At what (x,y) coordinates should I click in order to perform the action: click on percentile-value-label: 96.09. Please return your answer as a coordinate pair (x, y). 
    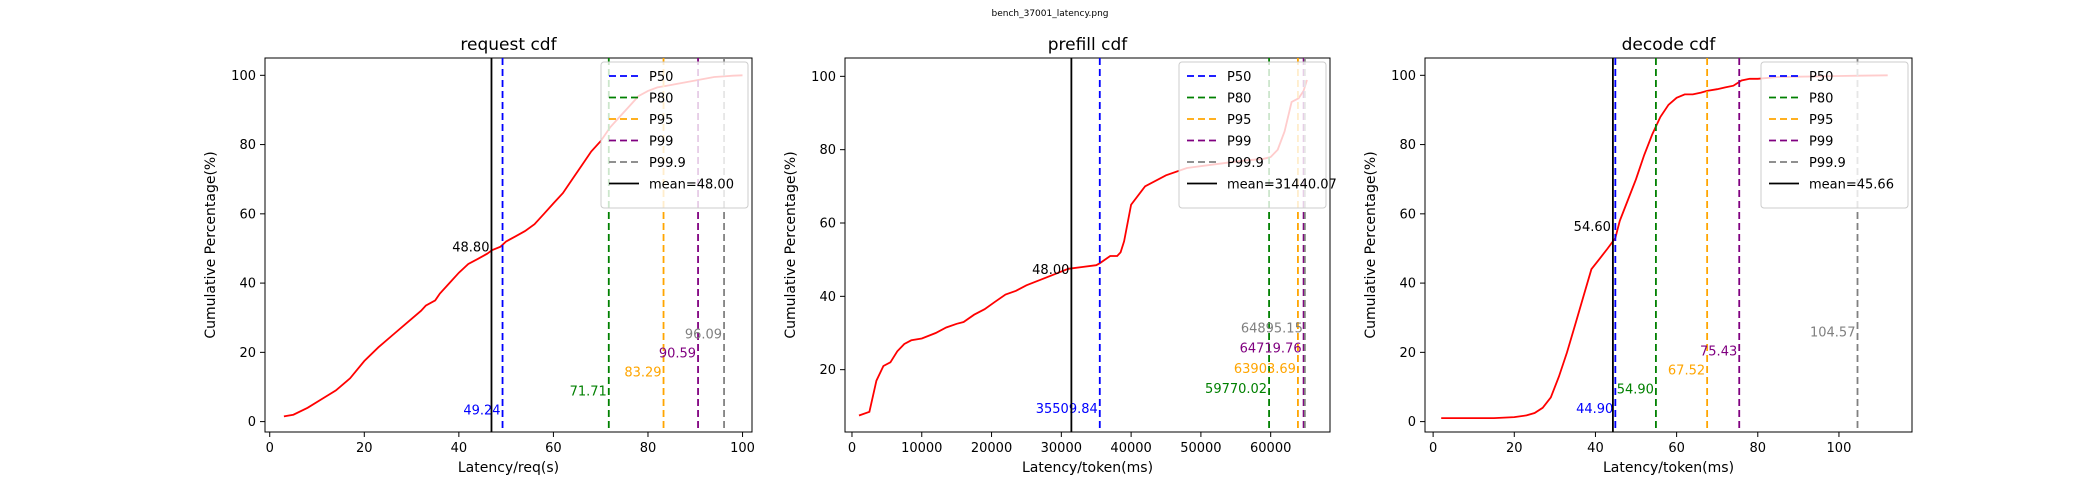
    Looking at the image, I should click on (703, 334).